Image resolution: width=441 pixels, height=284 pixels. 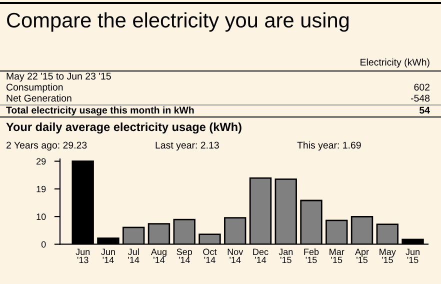 I want to click on y-tick-label: 0, so click(x=43, y=244).